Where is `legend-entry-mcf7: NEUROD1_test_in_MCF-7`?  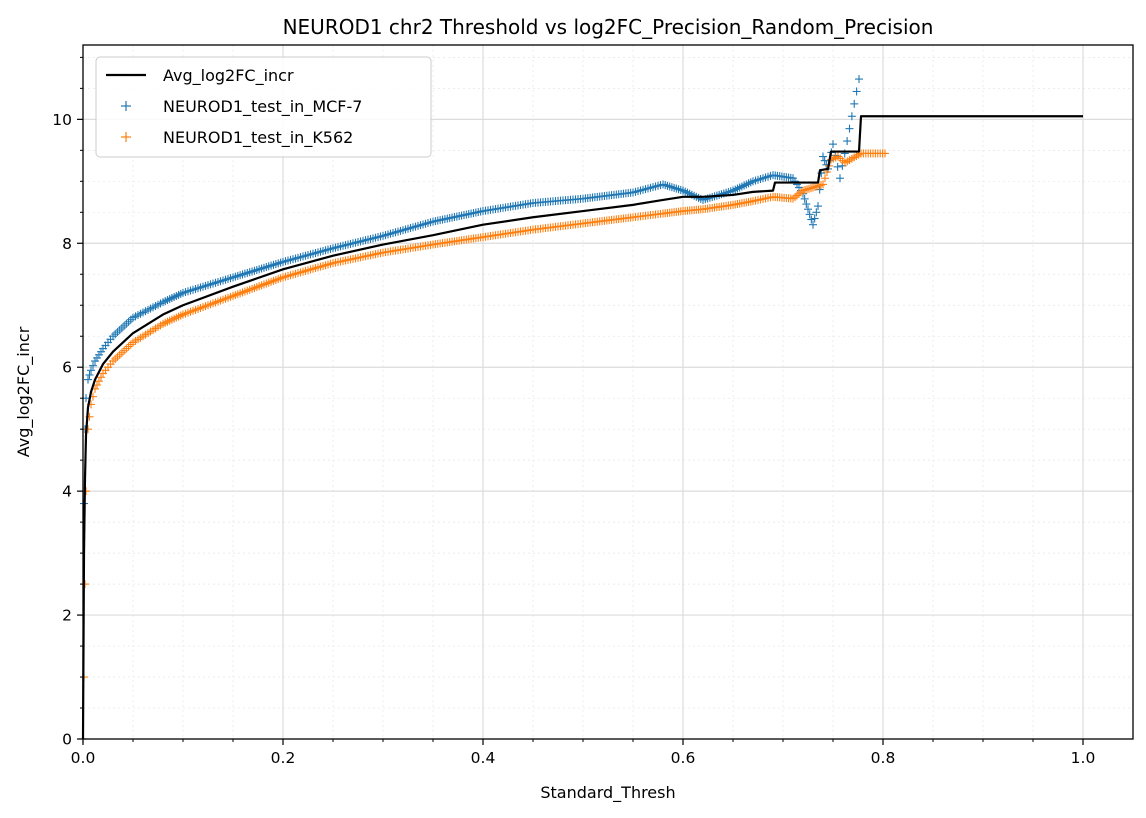
legend-entry-mcf7: NEUROD1_test_in_MCF-7 is located at coordinates (262, 107).